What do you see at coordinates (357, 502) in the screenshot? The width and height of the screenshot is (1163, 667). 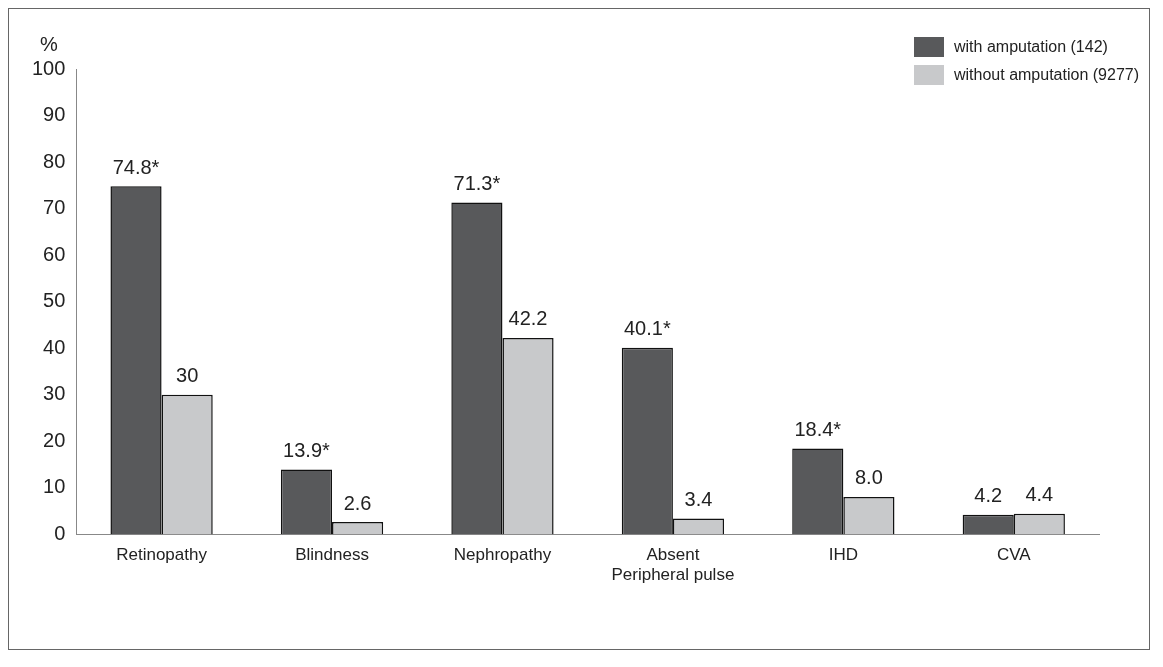 I see `data-label: 2.6` at bounding box center [357, 502].